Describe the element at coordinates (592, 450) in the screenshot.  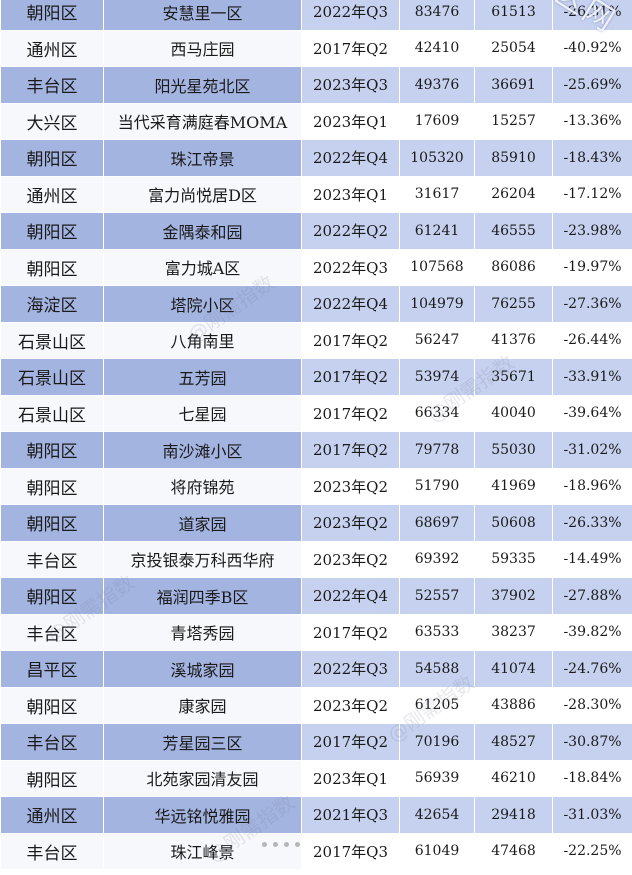
I see `change-percent-cell: -31.02%` at that location.